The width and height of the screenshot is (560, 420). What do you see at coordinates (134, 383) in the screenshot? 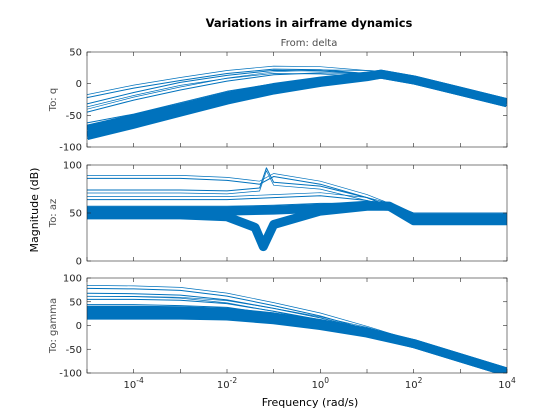
I see `x-tick-label: 10⁻⁴` at bounding box center [134, 383].